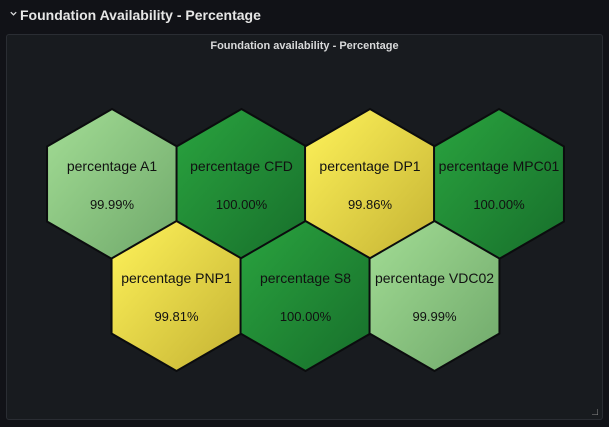  I want to click on hexagon-value: 99.81%, so click(176, 316).